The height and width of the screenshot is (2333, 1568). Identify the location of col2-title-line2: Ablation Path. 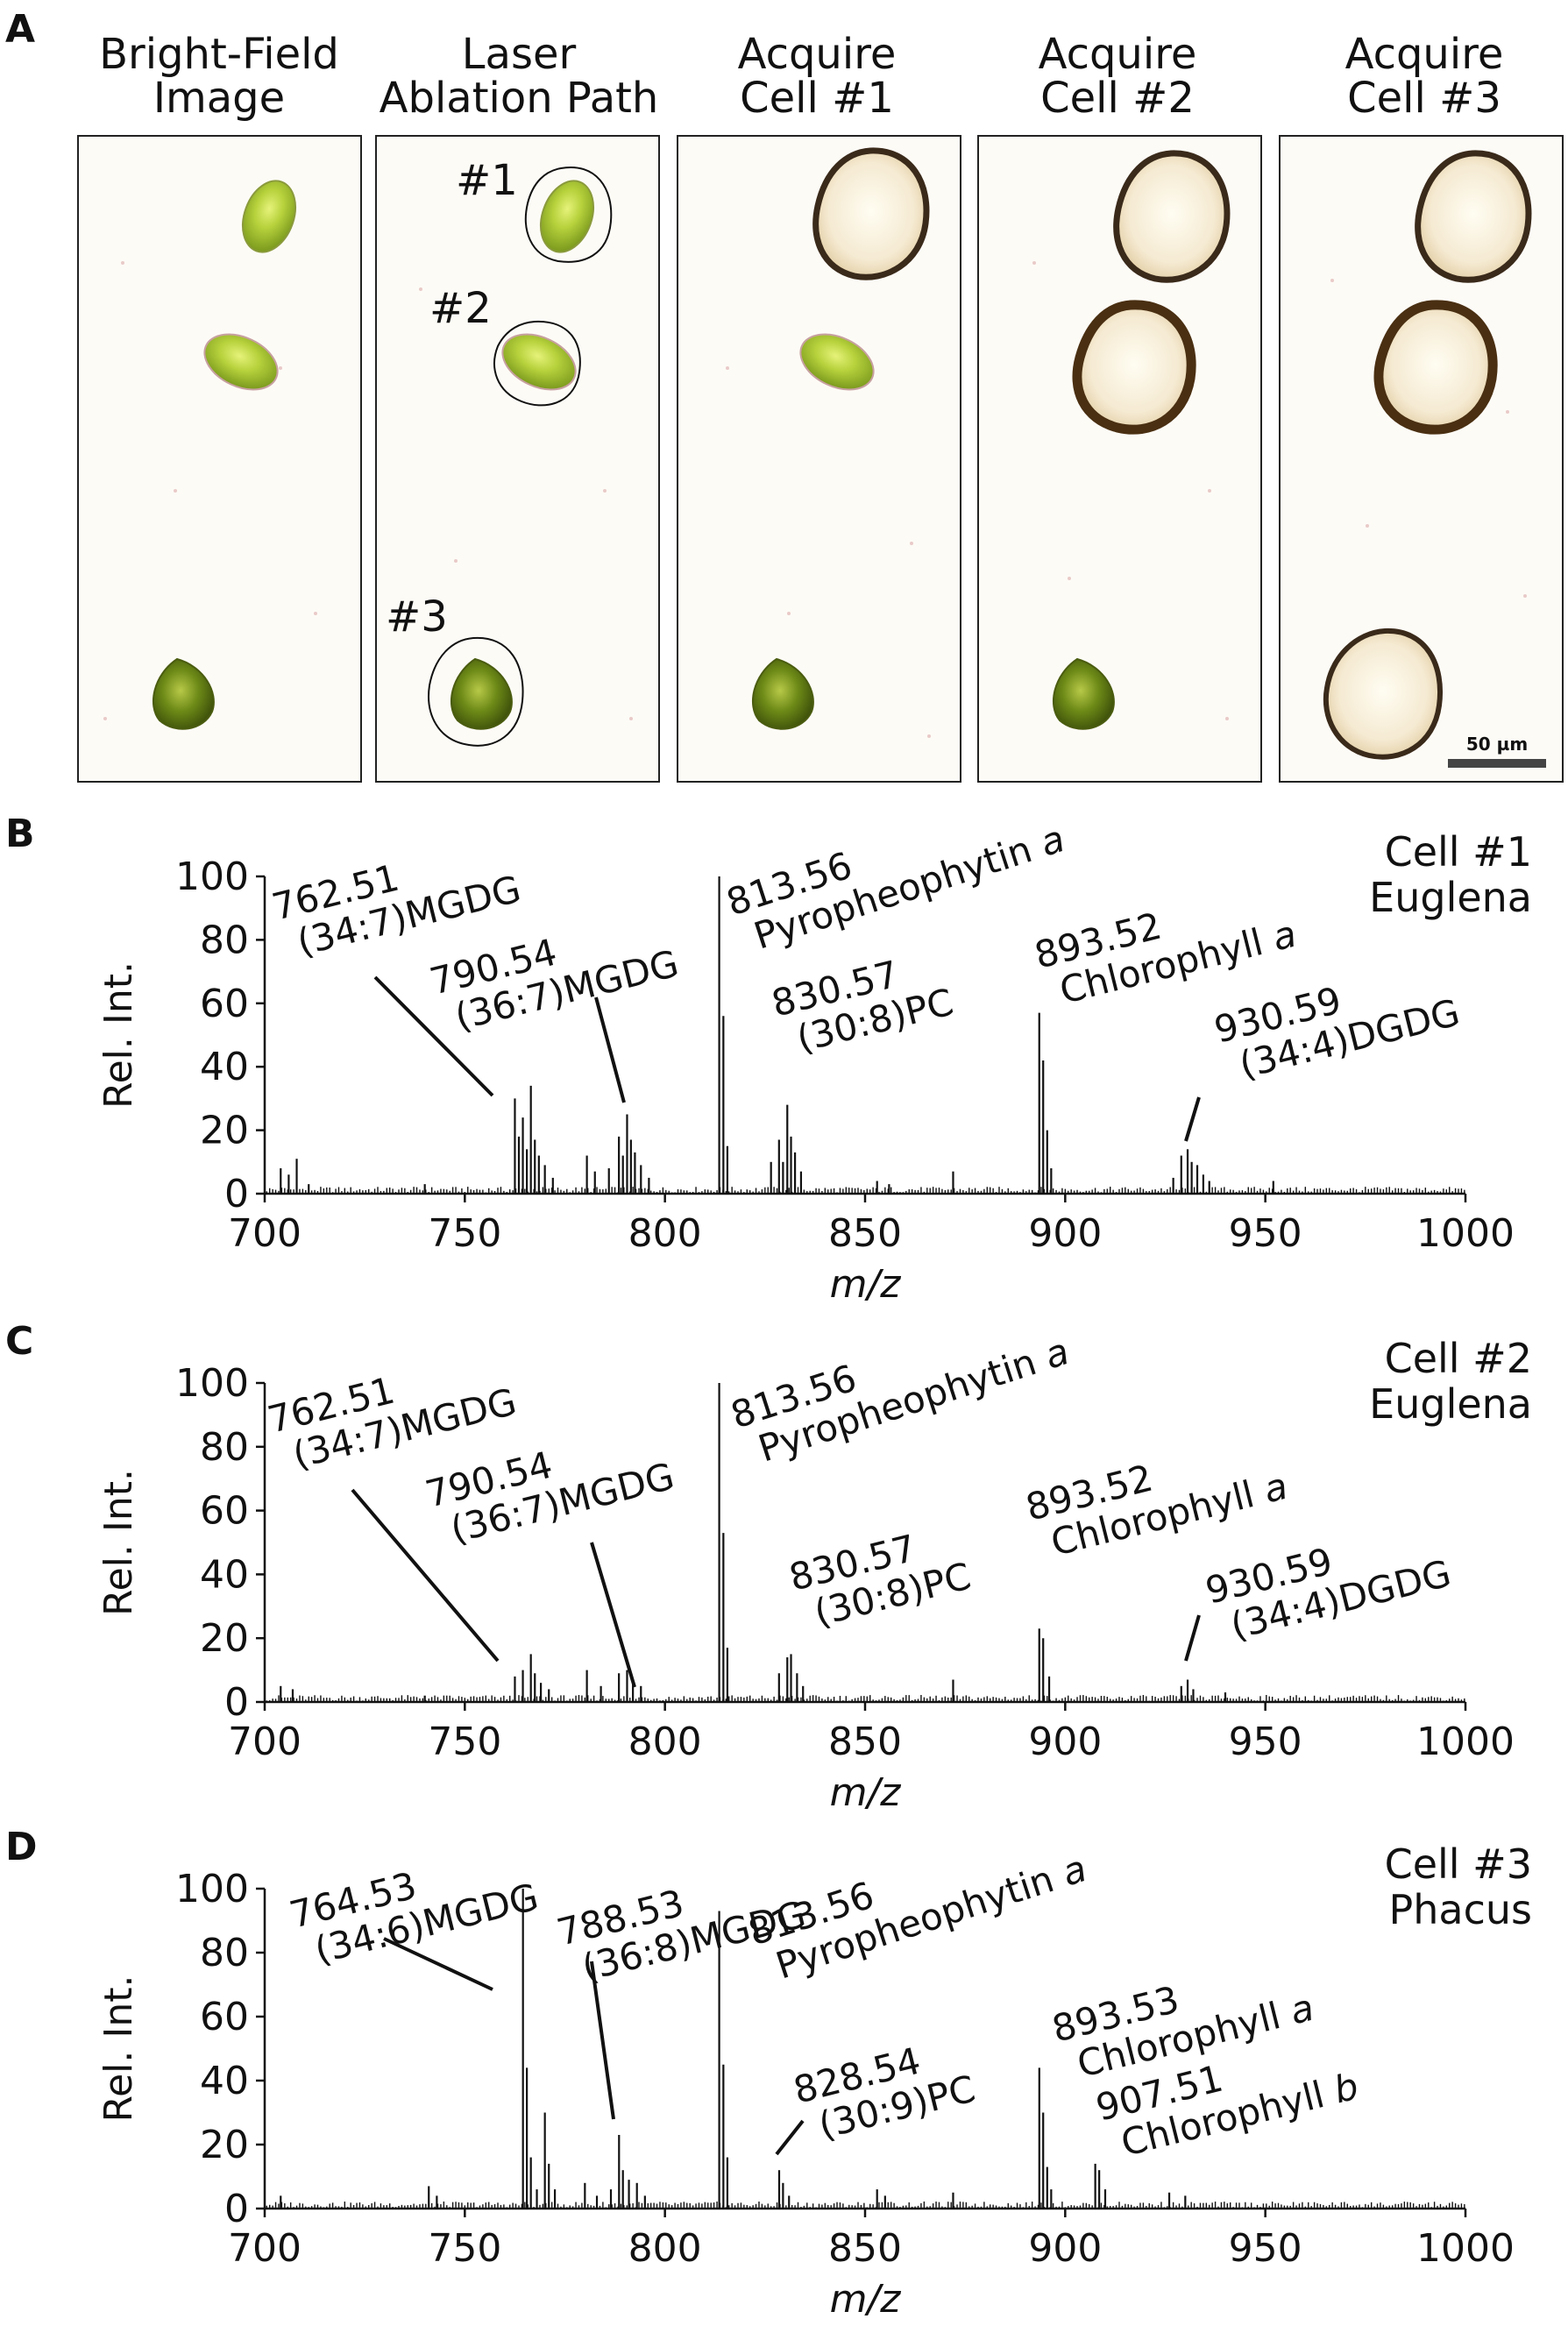
(519, 98).